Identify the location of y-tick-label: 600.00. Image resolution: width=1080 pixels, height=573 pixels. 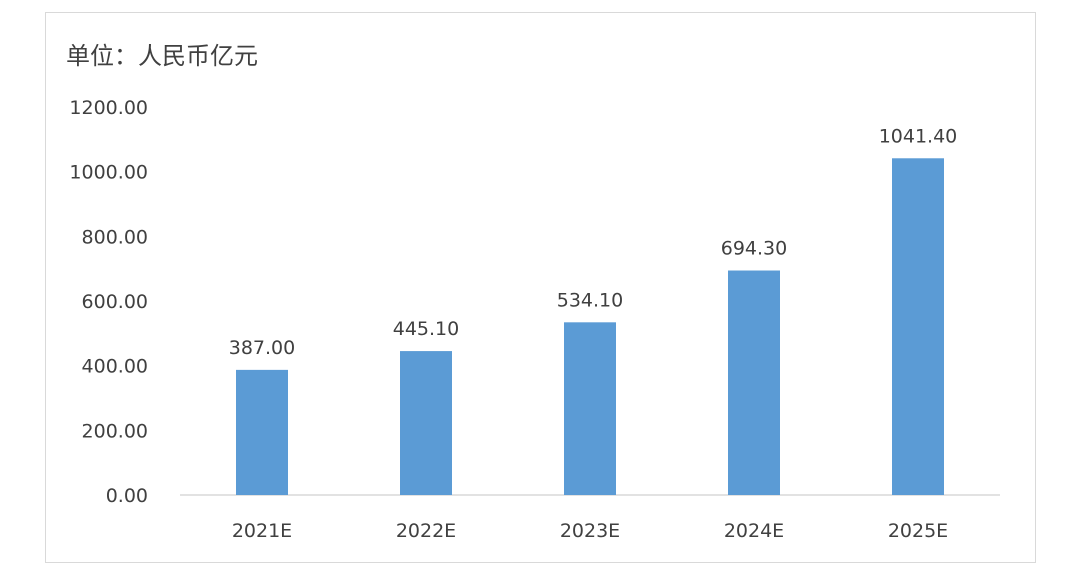
(115, 302).